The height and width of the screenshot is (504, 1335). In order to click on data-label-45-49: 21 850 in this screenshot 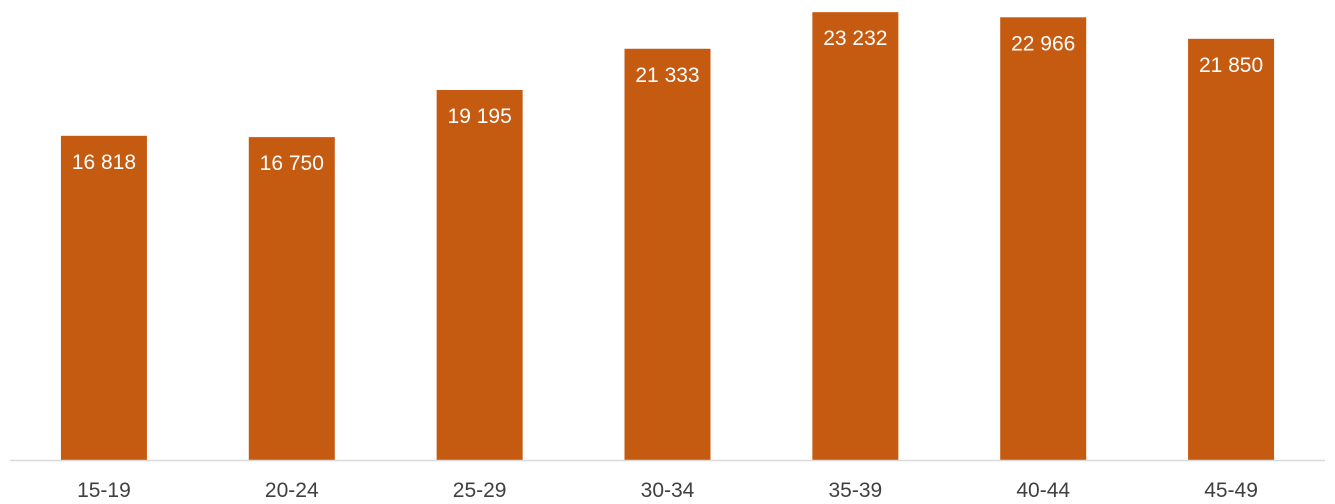, I will do `click(1231, 65)`.